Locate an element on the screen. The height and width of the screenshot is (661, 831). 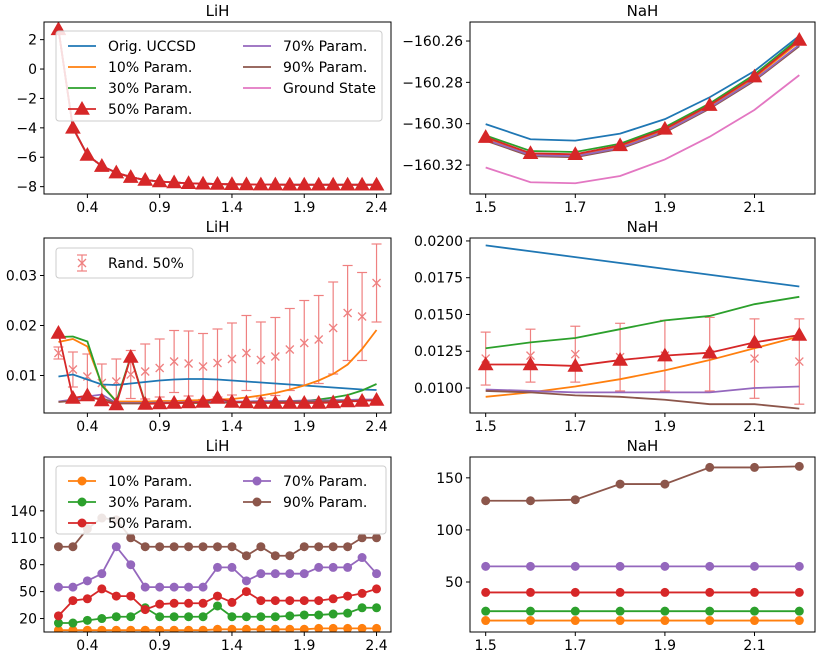
series-line-p90 is located at coordinates (642, 400).